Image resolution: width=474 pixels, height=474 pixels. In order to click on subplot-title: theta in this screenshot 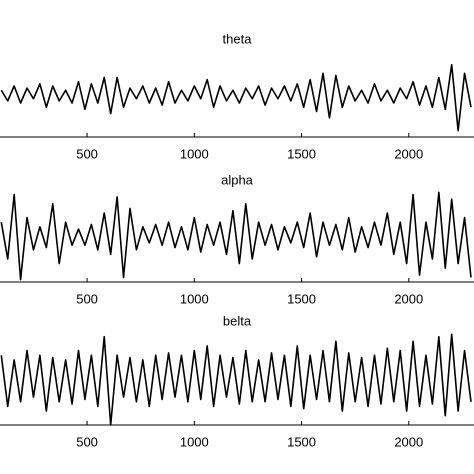, I will do `click(238, 38)`.